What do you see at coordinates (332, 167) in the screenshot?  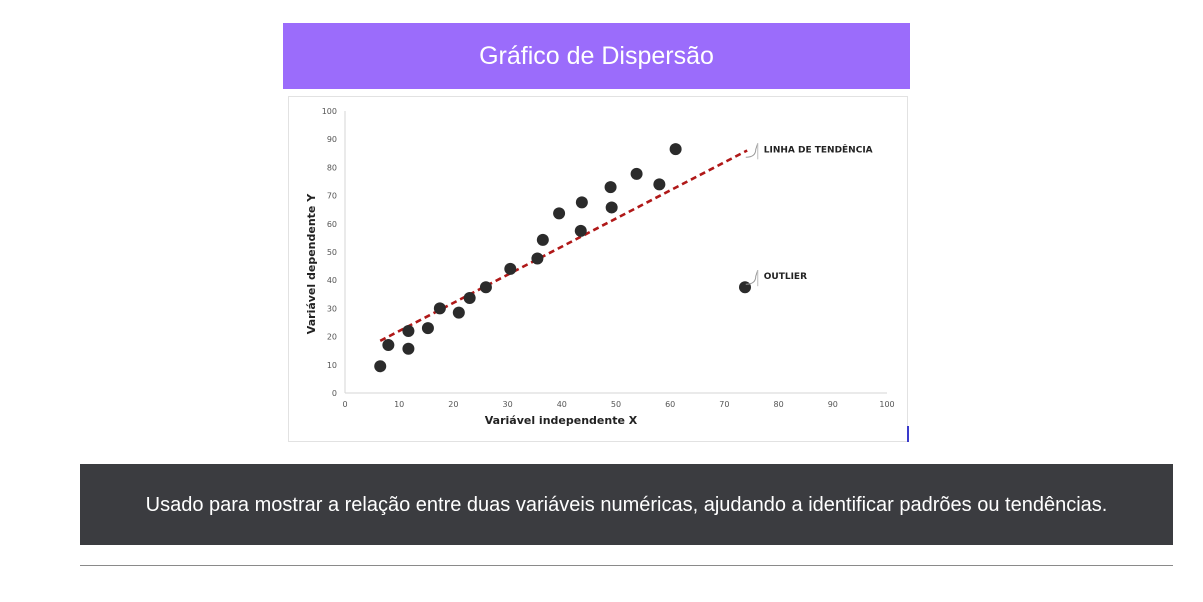 I see `y-tick-label: 80` at bounding box center [332, 167].